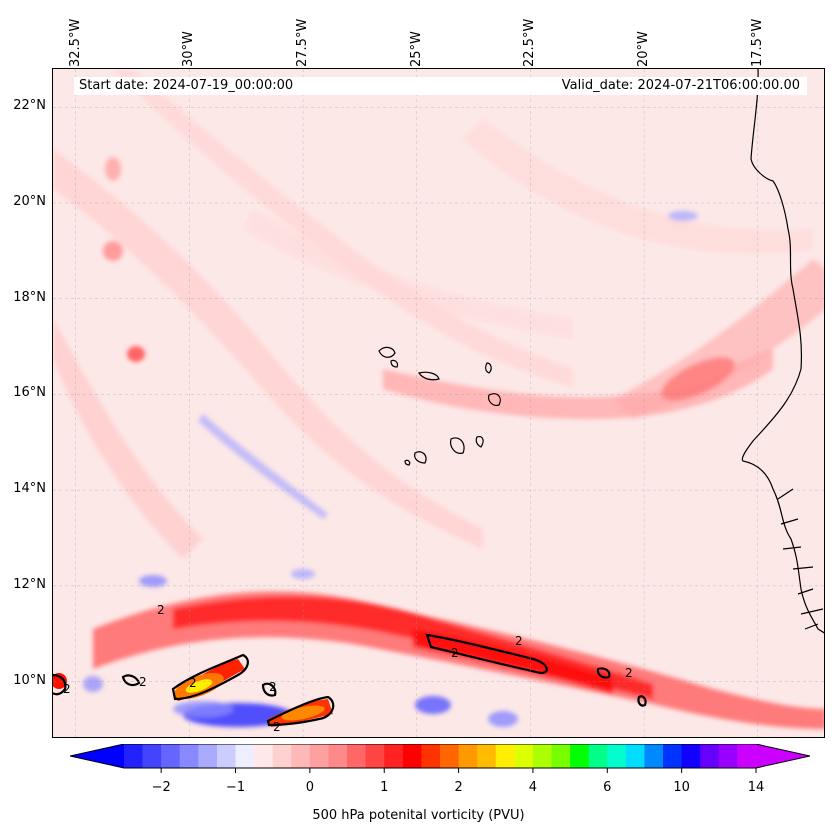 The width and height of the screenshot is (837, 836). What do you see at coordinates (756, 787) in the screenshot?
I see `colorbar-tick-label: 14` at bounding box center [756, 787].